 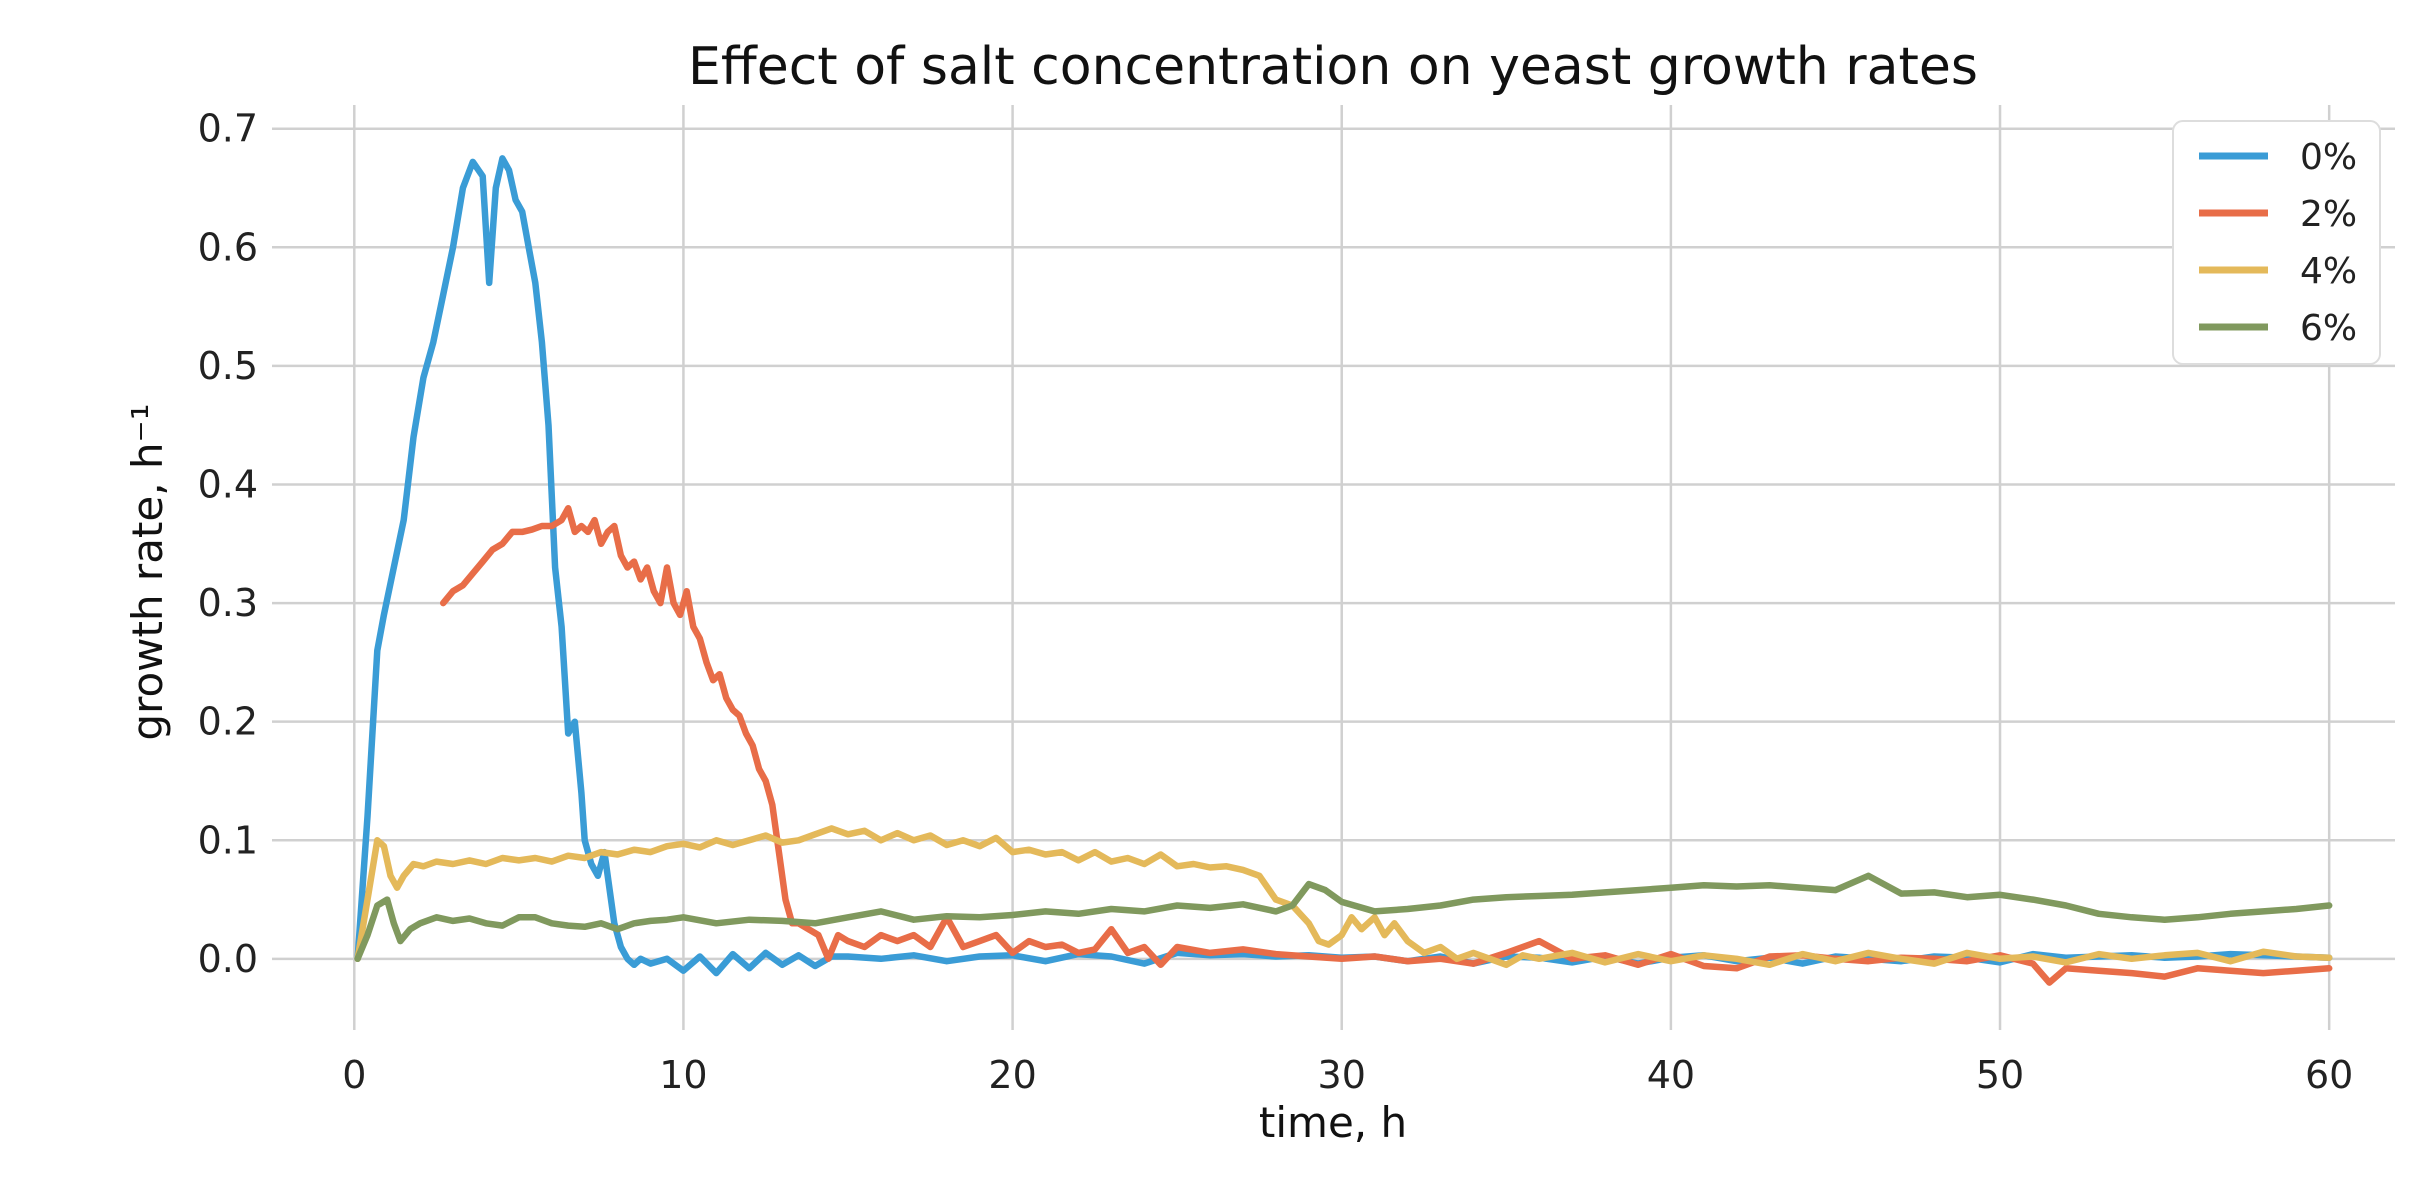 I want to click on legend: 0% 2% 4% 6%, so click(x=2276, y=242).